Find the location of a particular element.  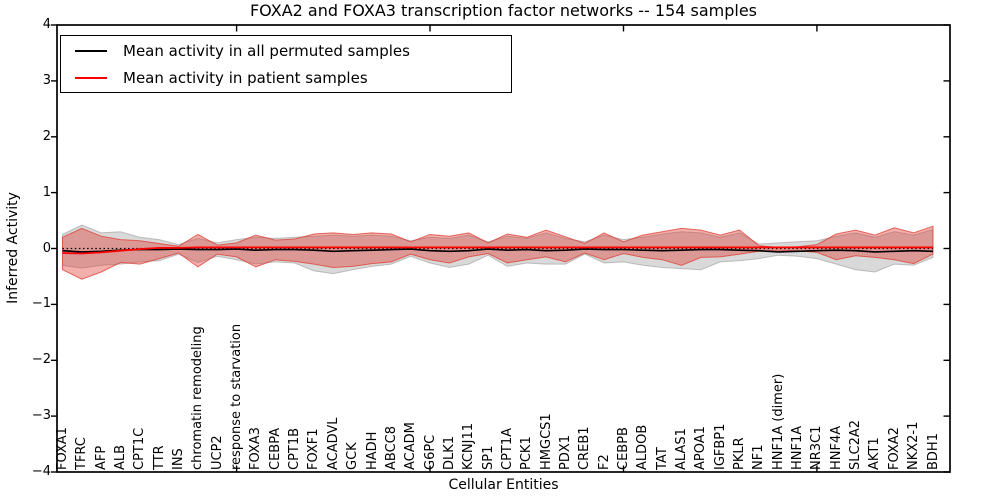

x-category-label: FOXF1 is located at coordinates (314, 449).